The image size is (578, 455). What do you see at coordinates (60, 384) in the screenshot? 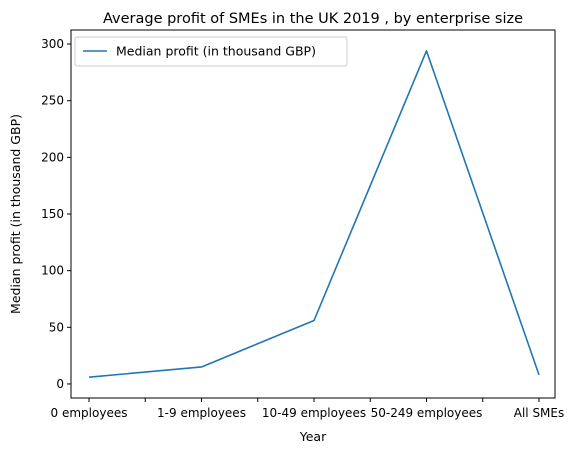
I see `y-tick-label: 0` at bounding box center [60, 384].